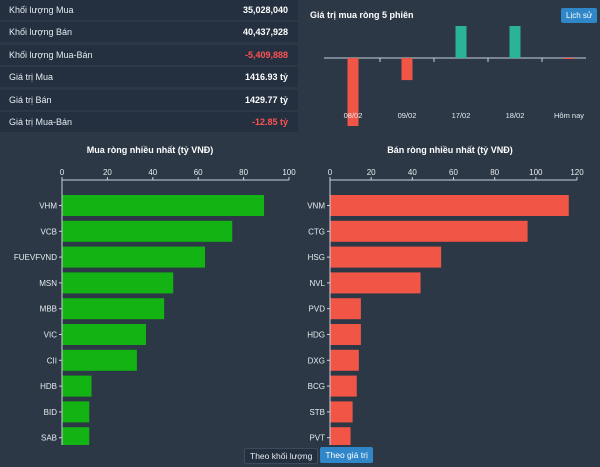  I want to click on category-label: HDB, so click(48, 386).